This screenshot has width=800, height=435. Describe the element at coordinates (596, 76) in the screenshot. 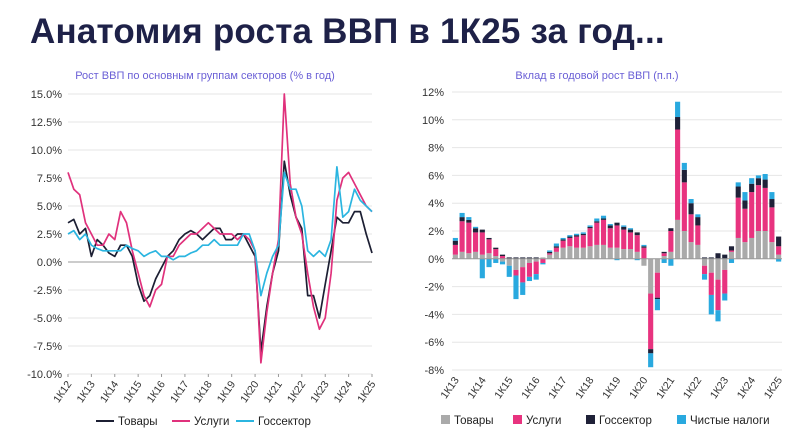

I see `chart2-title: Вклад в годовой рост ВВП (п.п.)` at that location.